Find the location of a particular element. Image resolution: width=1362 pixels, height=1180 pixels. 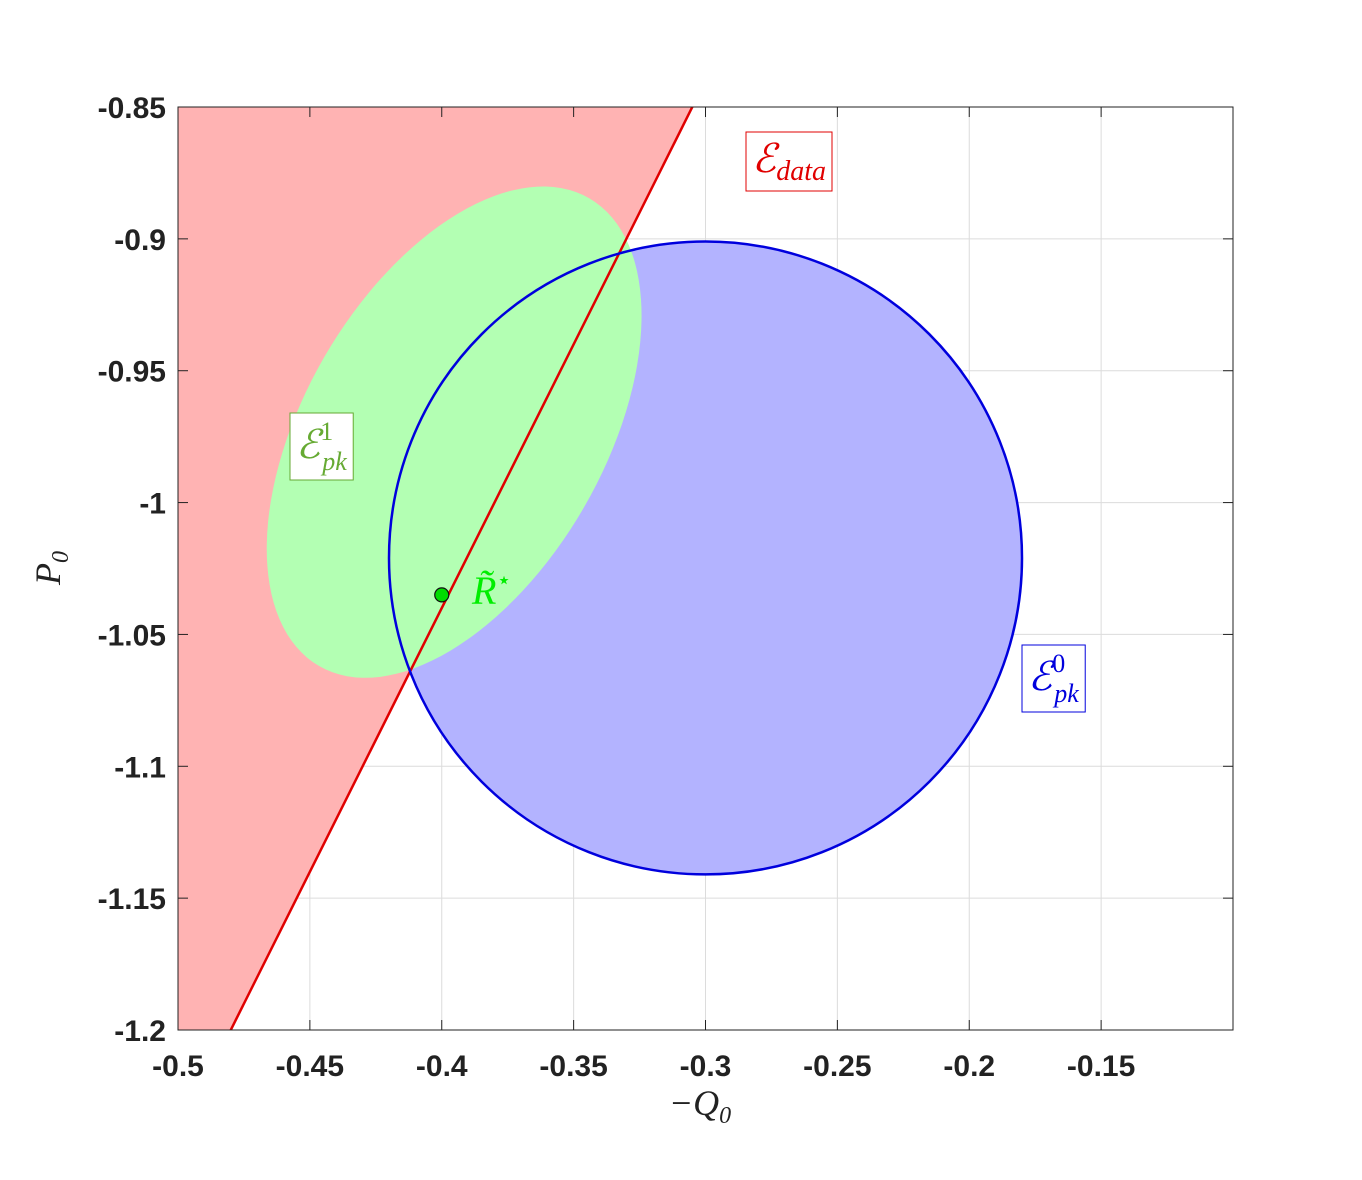

annotation-sub: data is located at coordinates (801, 171).